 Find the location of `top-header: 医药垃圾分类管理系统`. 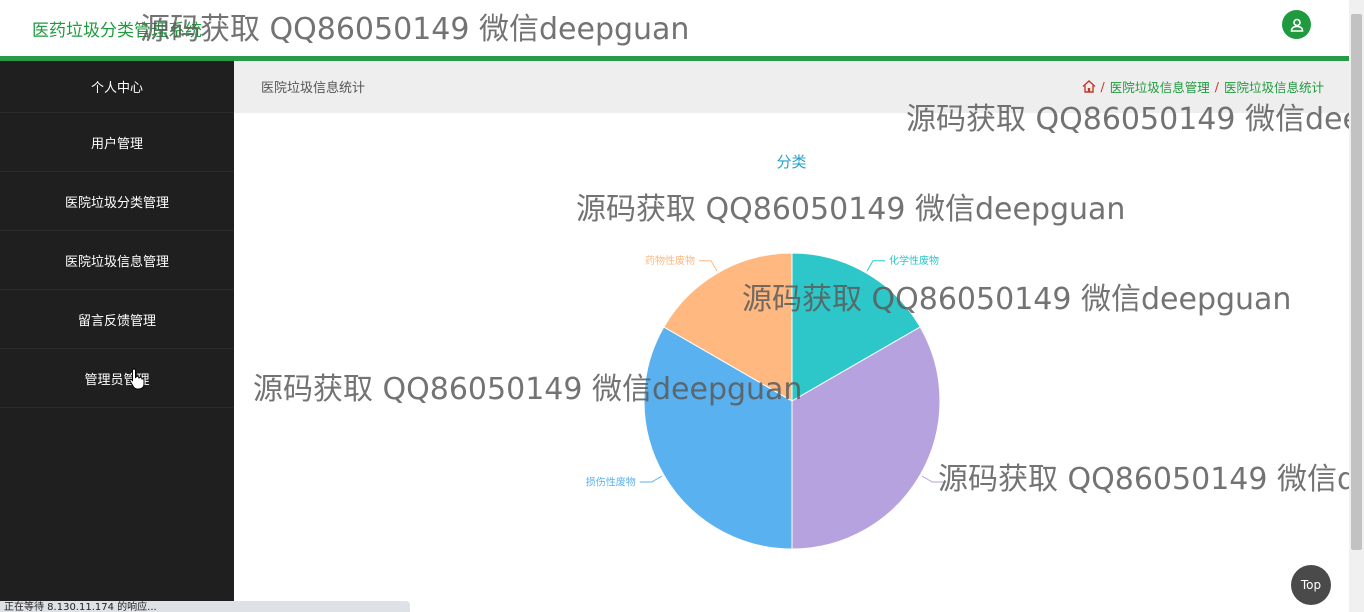

top-header: 医药垃圾分类管理系统 is located at coordinates (674, 30).